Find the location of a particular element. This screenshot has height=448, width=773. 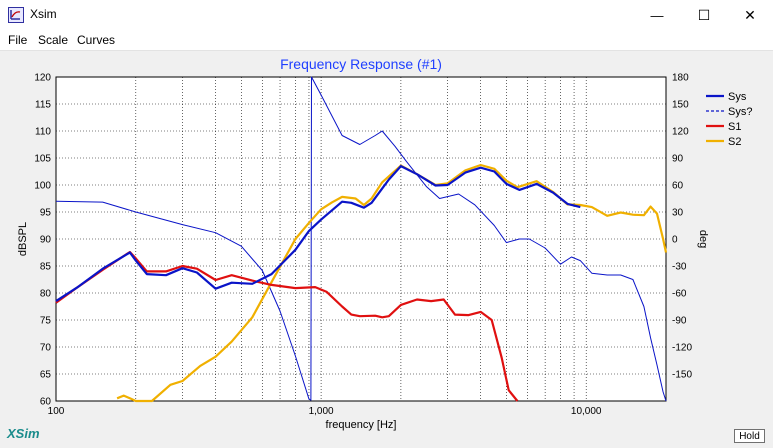

y-right-tick-label: -90 is located at coordinates (679, 321).